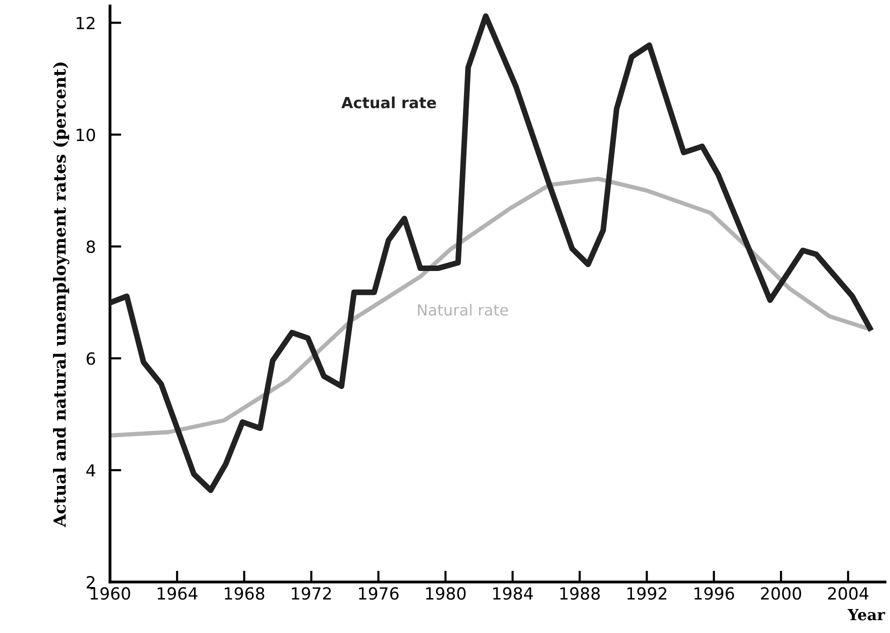 Image resolution: width=890 pixels, height=633 pixels. I want to click on y-tick-label: 4, so click(91, 470).